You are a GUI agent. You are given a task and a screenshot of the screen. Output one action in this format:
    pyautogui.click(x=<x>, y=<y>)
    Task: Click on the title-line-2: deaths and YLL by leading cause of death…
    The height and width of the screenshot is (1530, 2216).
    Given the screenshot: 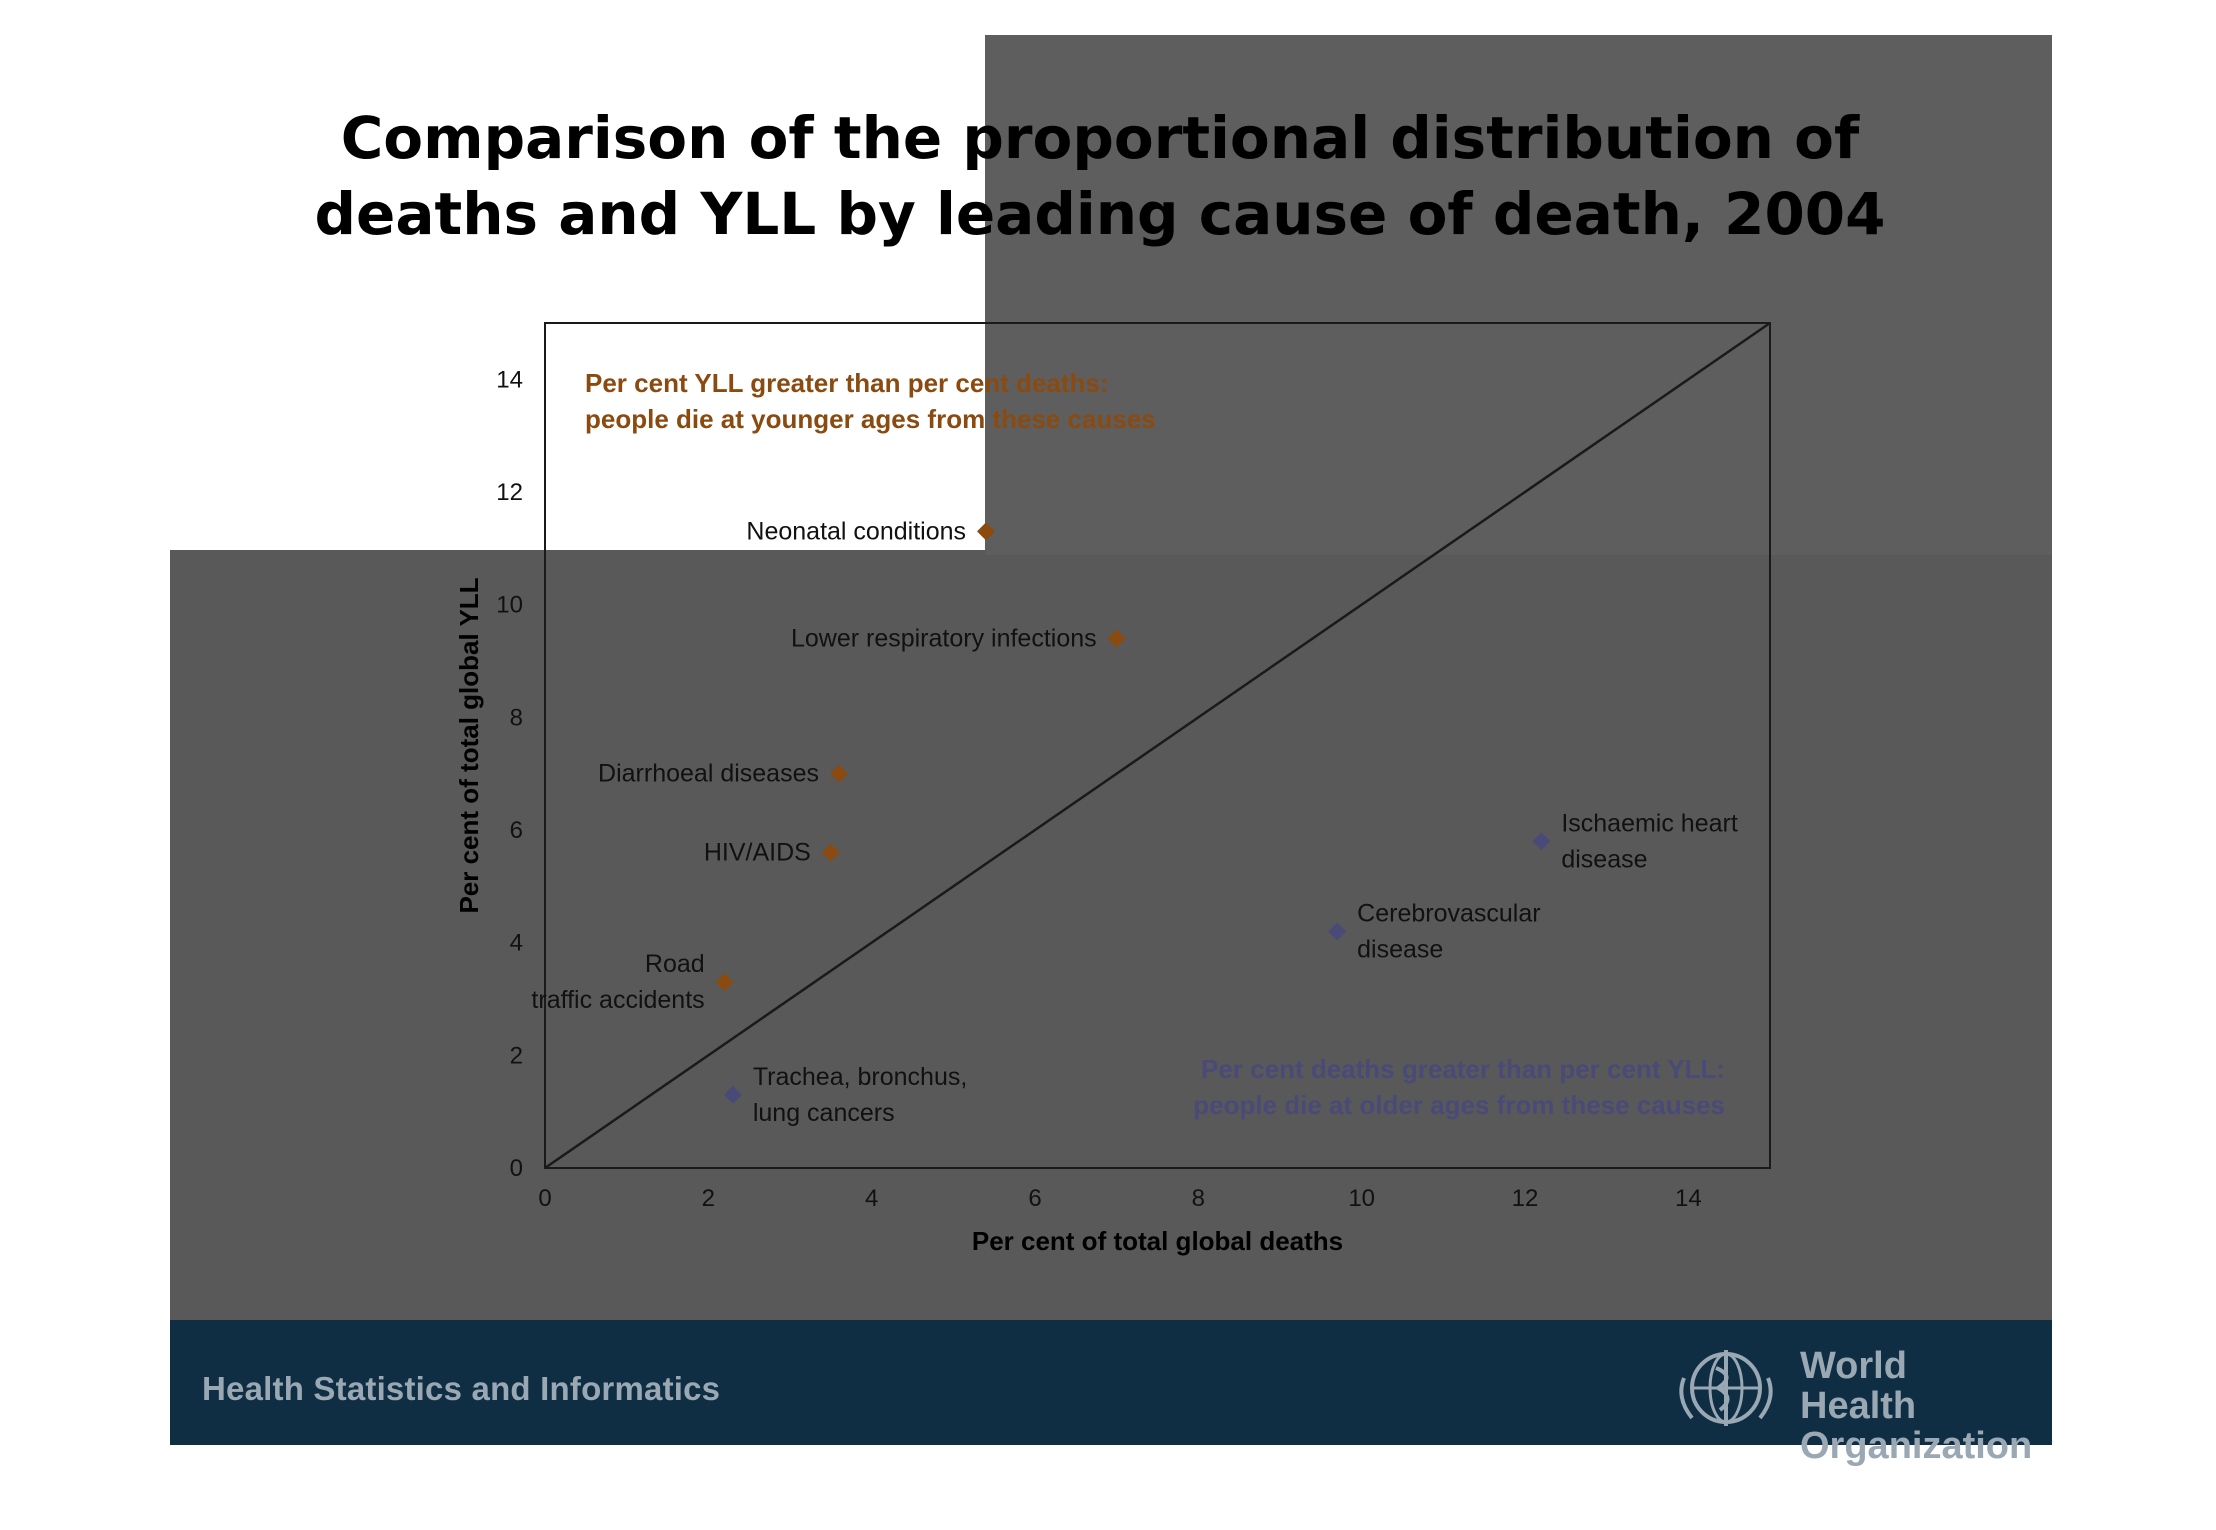 What is the action you would take?
    pyautogui.click(x=1100, y=214)
    